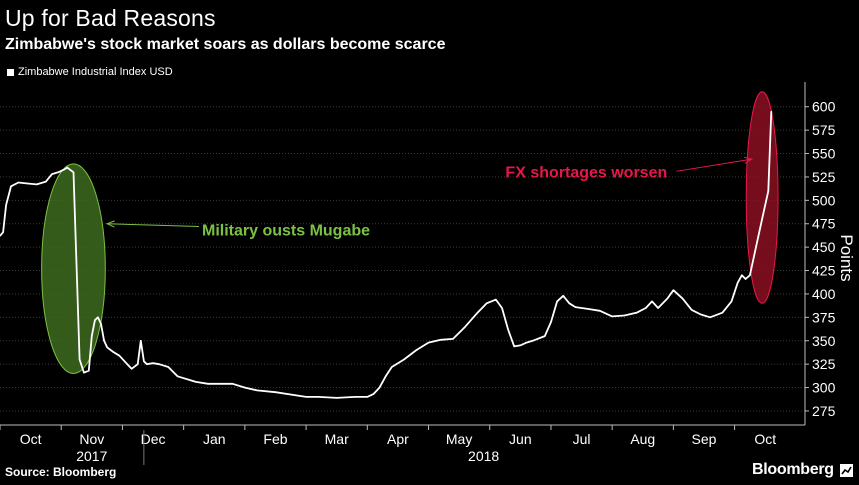 This screenshot has height=485, width=859. Describe the element at coordinates (91, 439) in the screenshot. I see `x-tick-label: Nov` at that location.